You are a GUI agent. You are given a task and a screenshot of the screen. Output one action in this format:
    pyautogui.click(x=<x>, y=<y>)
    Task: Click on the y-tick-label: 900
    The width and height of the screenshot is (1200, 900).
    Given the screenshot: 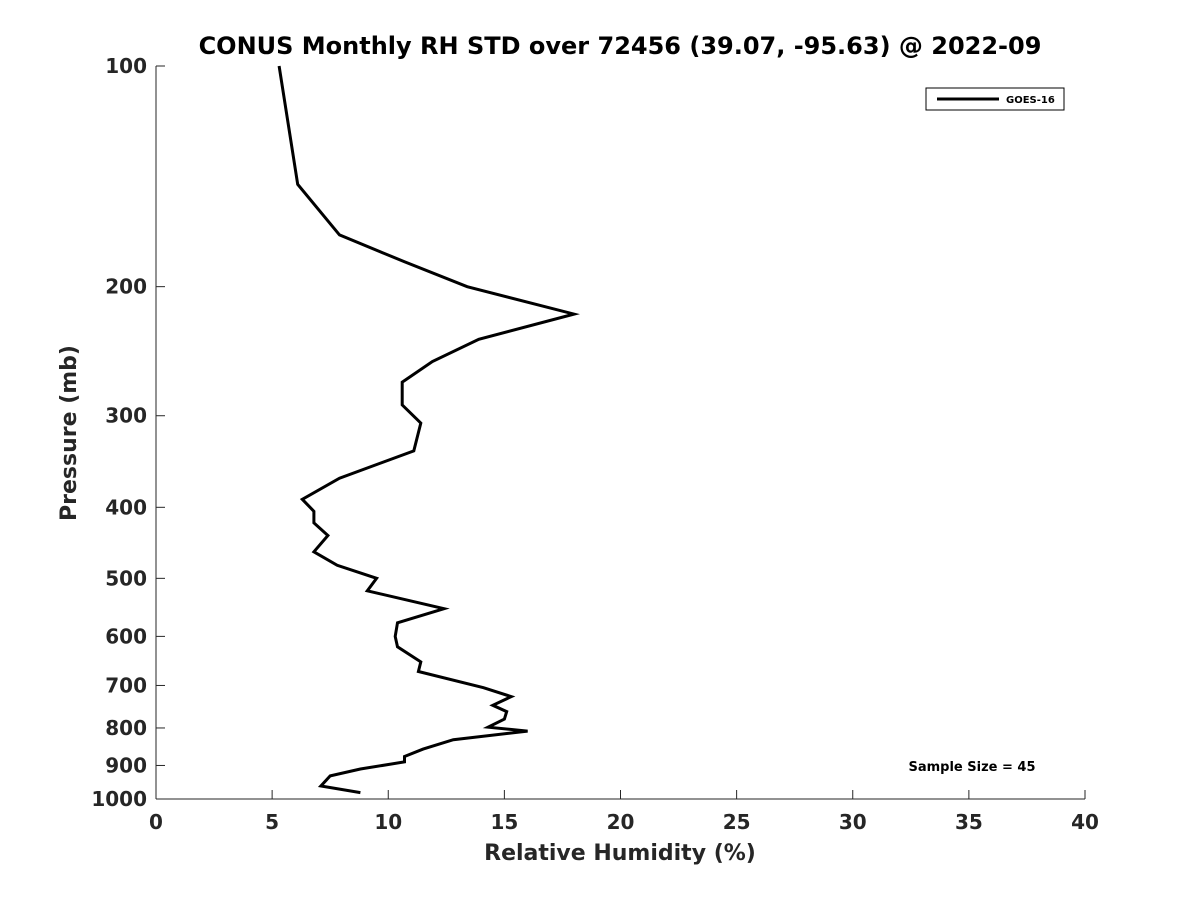 What is the action you would take?
    pyautogui.click(x=126, y=765)
    